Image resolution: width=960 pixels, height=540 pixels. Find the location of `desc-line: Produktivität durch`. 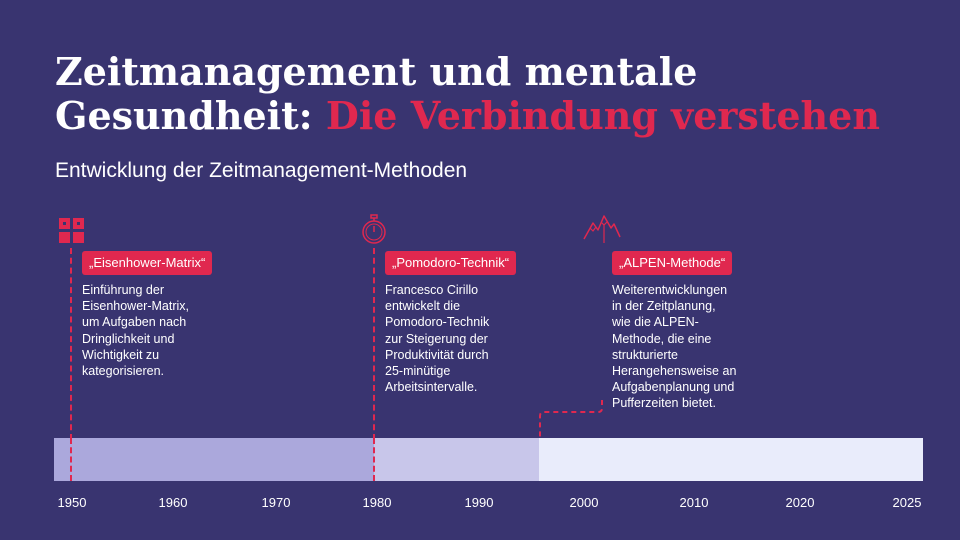

desc-line: Produktivität durch is located at coordinates (437, 354).